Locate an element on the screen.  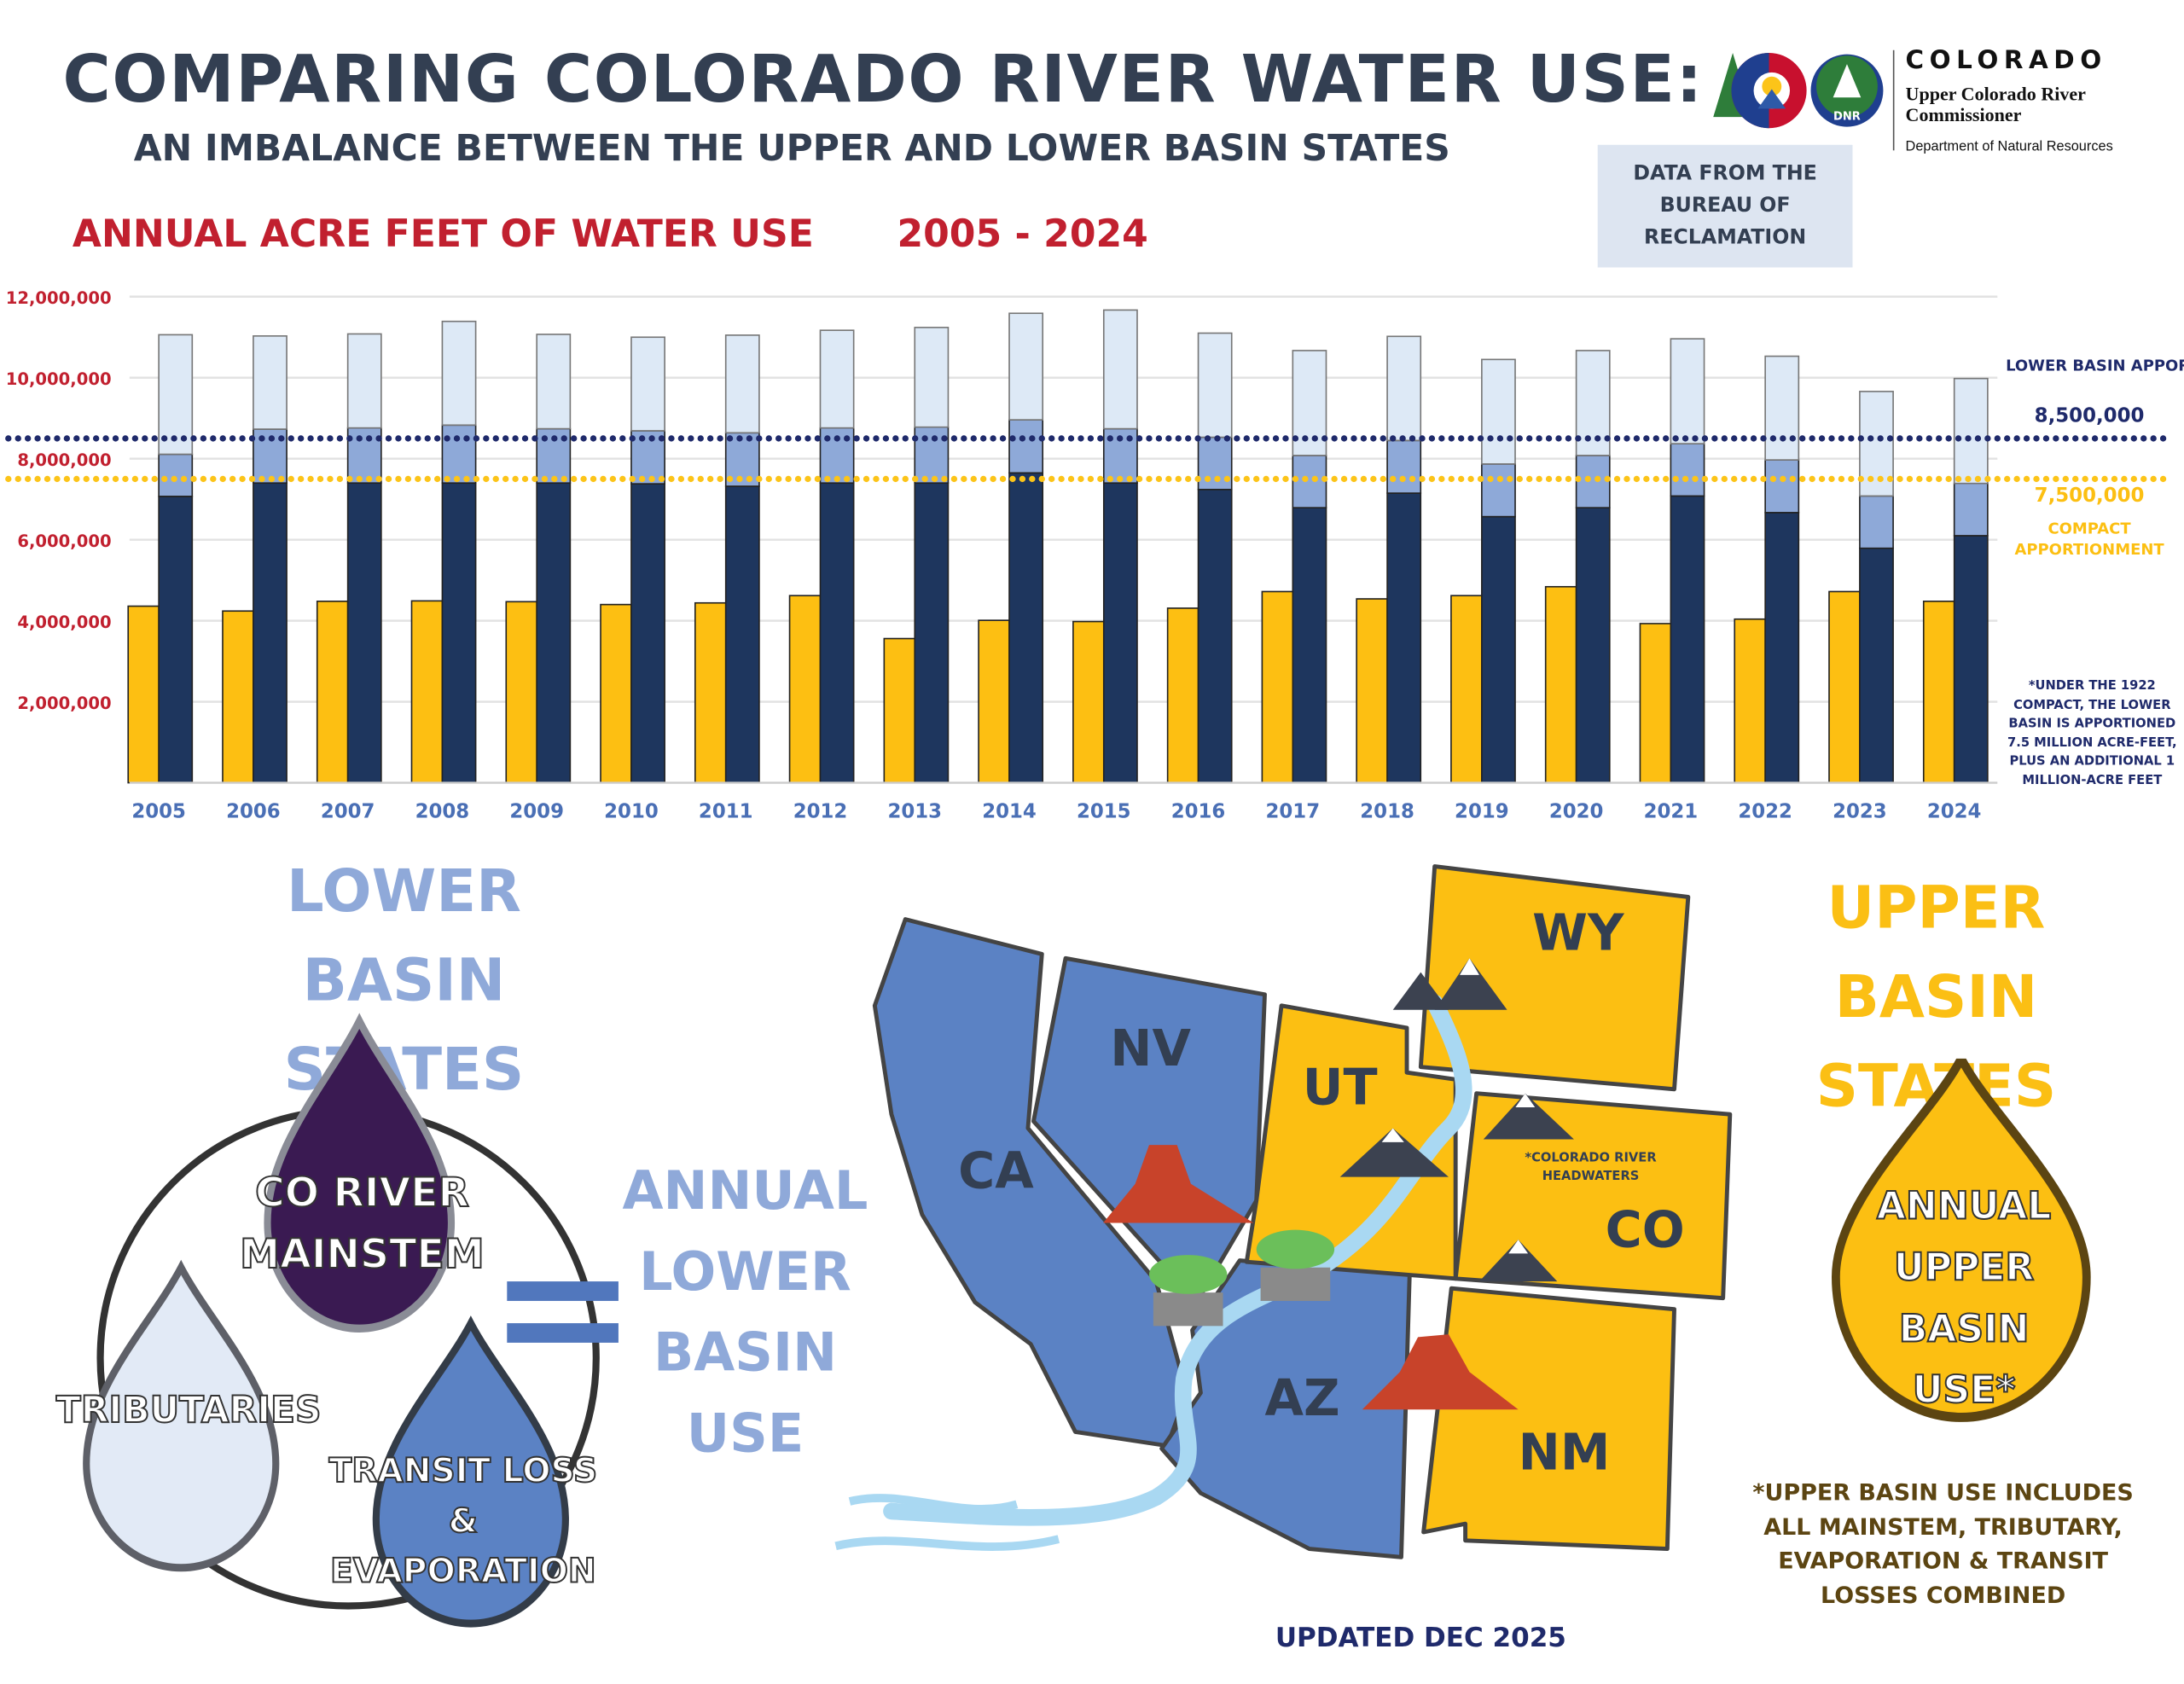
dnr-badge: DNR is located at coordinates (1847, 116).